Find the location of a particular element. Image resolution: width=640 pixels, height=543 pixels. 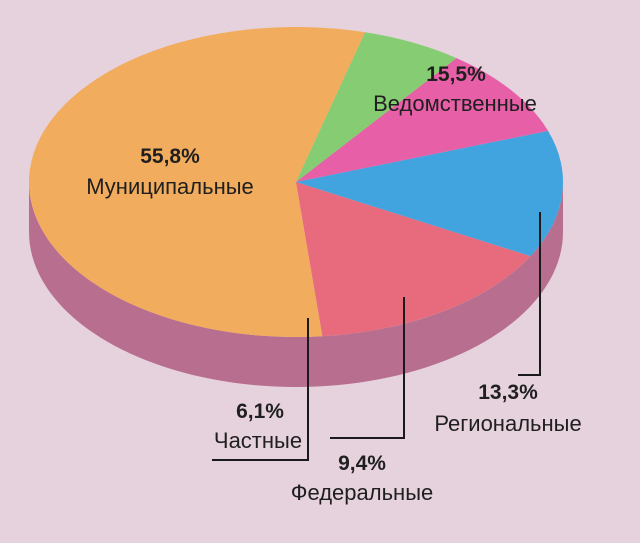

slice-category-label-departmental: Ведомственные is located at coordinates (455, 103).